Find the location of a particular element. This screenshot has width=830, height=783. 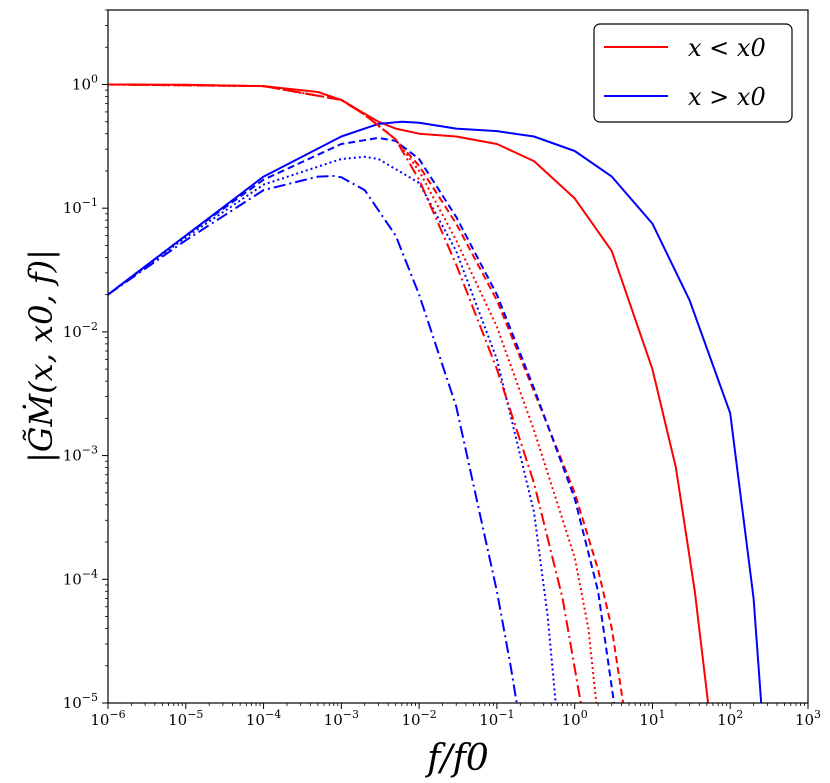

x-tick-label: 10⁻⁶ is located at coordinates (107, 718).